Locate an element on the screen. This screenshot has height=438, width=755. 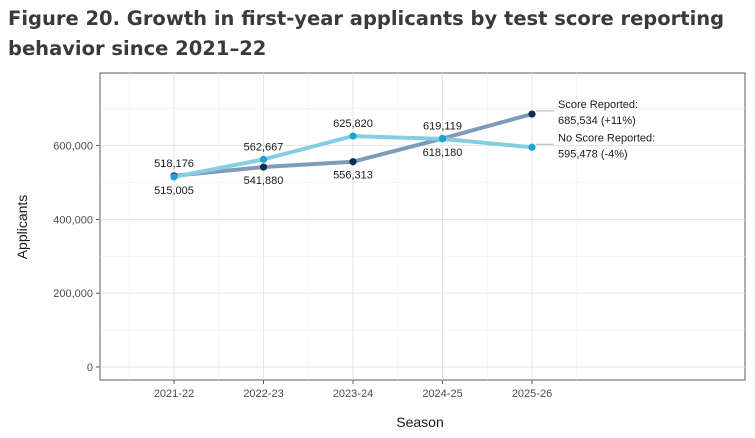
y-axis: 0 200,000 400,000 600,000 is located at coordinates (76, 257).